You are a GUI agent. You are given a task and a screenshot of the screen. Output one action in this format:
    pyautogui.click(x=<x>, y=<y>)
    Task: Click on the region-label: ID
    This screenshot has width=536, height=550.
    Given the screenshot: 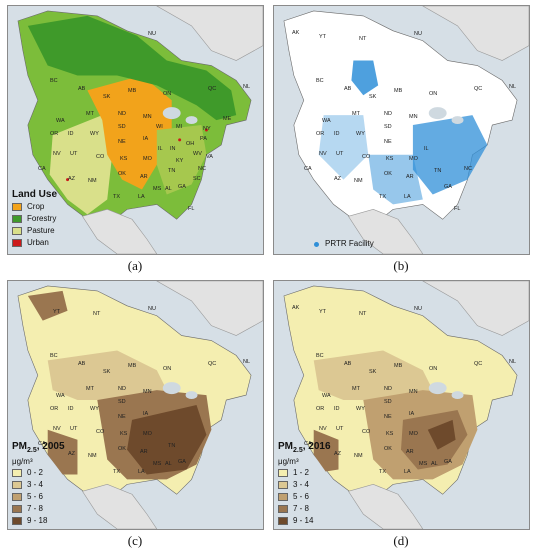 What is the action you would take?
    pyautogui.click(x=71, y=409)
    